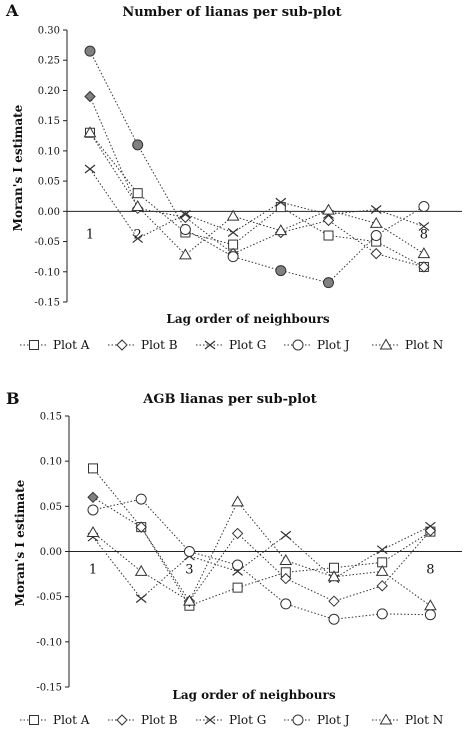 The width and height of the screenshot is (474, 741). What do you see at coordinates (247, 345) in the screenshot?
I see `panel-a-legend-label: Plot G` at bounding box center [247, 345].